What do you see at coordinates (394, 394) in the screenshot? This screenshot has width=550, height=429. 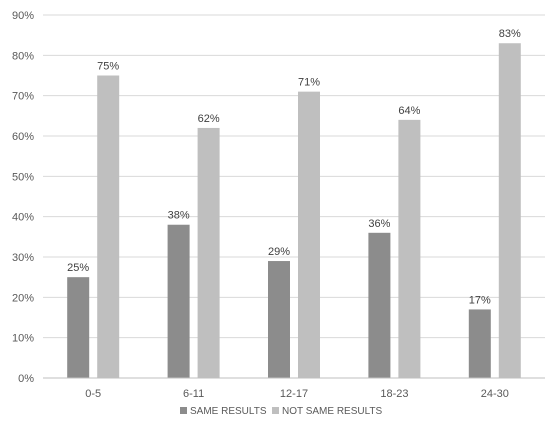 I see `x-tick-label: 18-23` at bounding box center [394, 394].